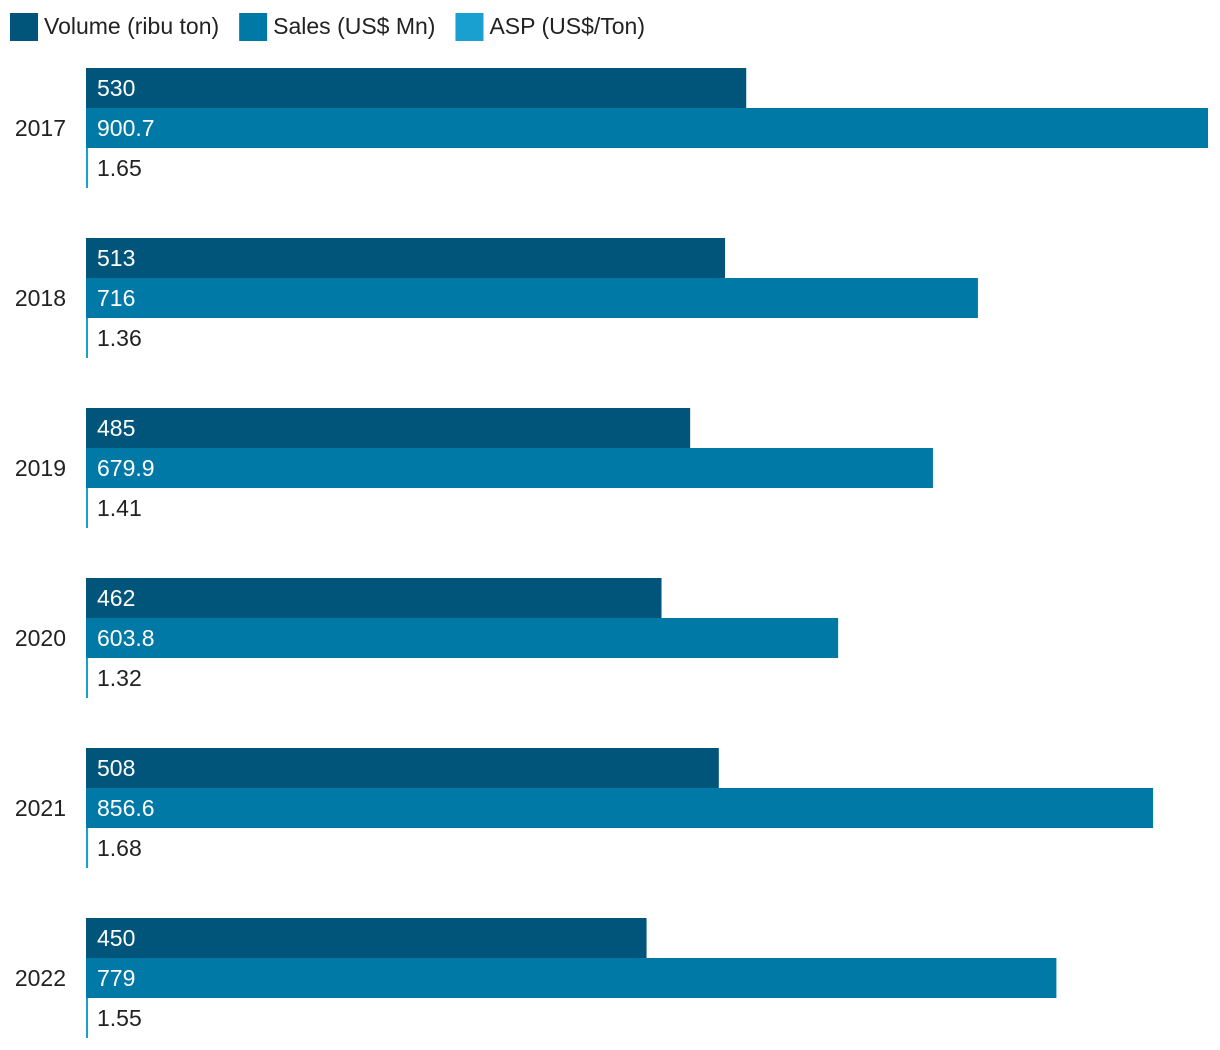 This screenshot has height=1050, width=1220. I want to click on data-label-sales-us-mn: 716, so click(116, 298).